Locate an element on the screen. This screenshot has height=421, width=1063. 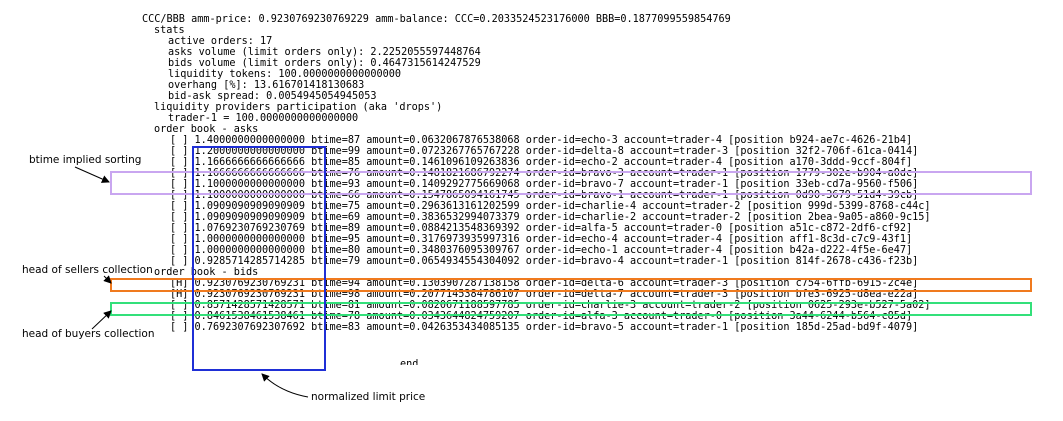
btime-sorting-highlight-box is located at coordinates (571, 183).